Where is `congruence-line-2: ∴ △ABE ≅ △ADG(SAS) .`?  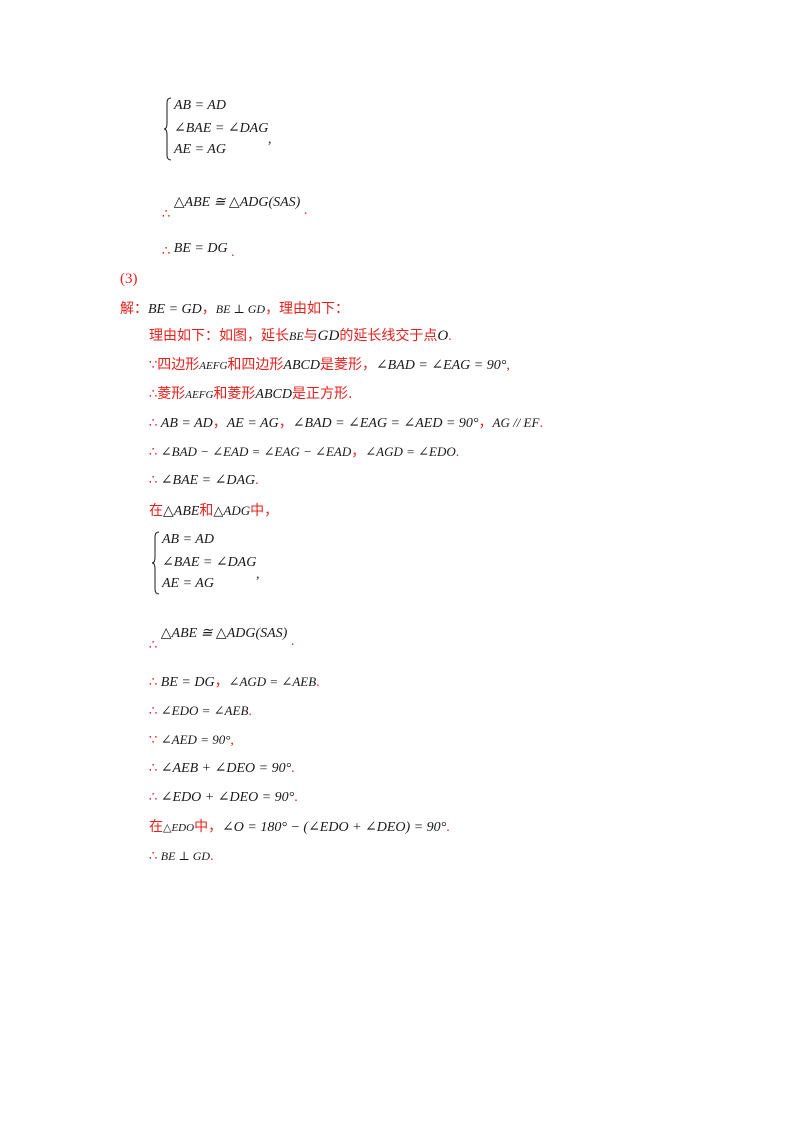 congruence-line-2: ∴ △ABE ≅ △ADG(SAS) . is located at coordinates (221, 639).